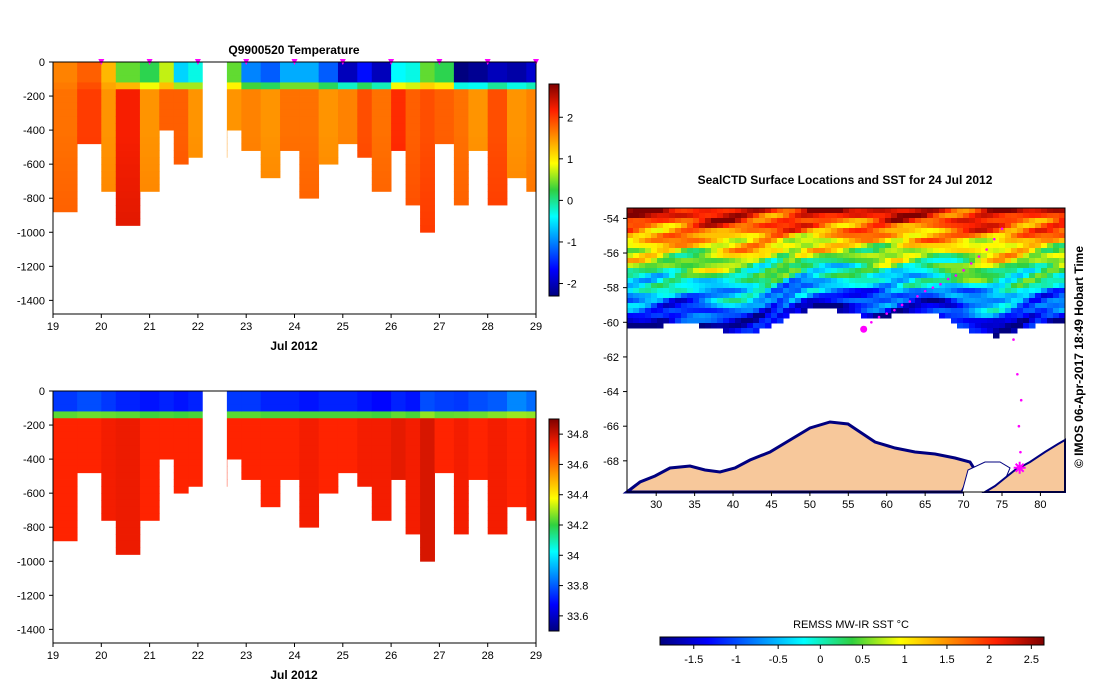 The image size is (1099, 700). Describe the element at coordinates (577, 617) in the screenshot. I see `colorbar-tick-label: 33.6` at that location.